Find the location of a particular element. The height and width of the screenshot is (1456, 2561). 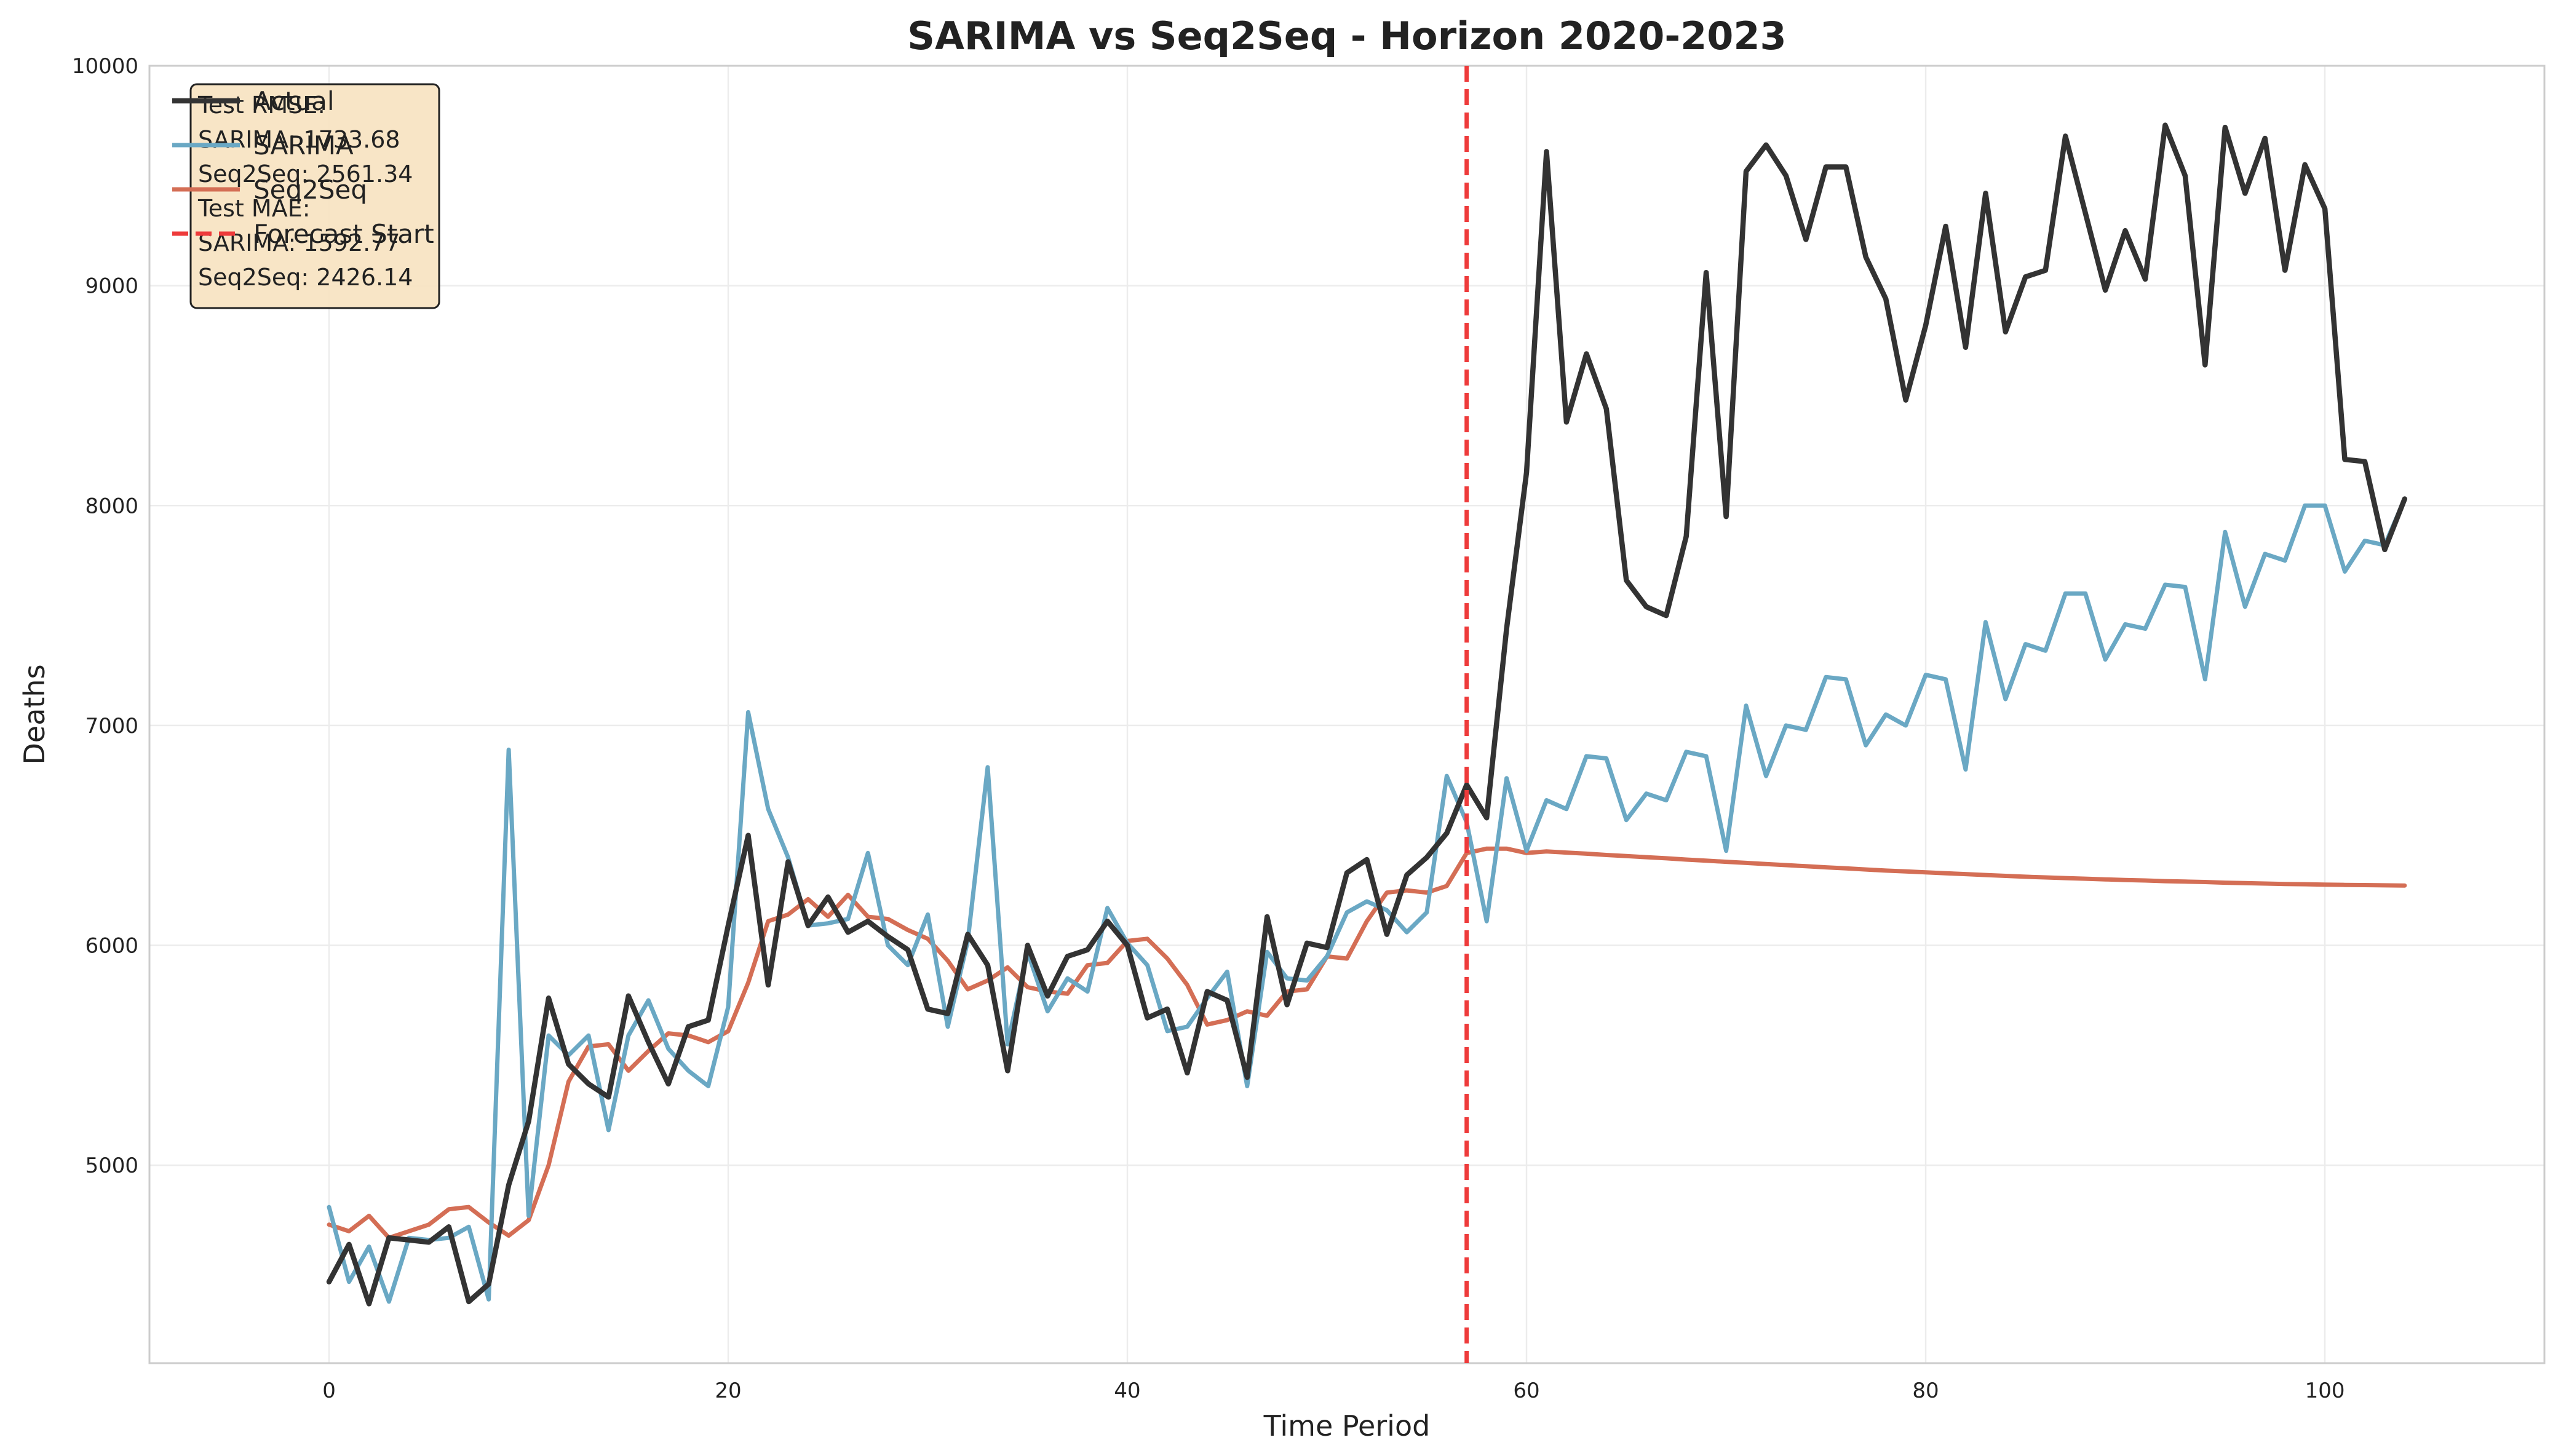

legend: Actual SARIMA Seq2Seq Forecast Start is located at coordinates (303, 168).